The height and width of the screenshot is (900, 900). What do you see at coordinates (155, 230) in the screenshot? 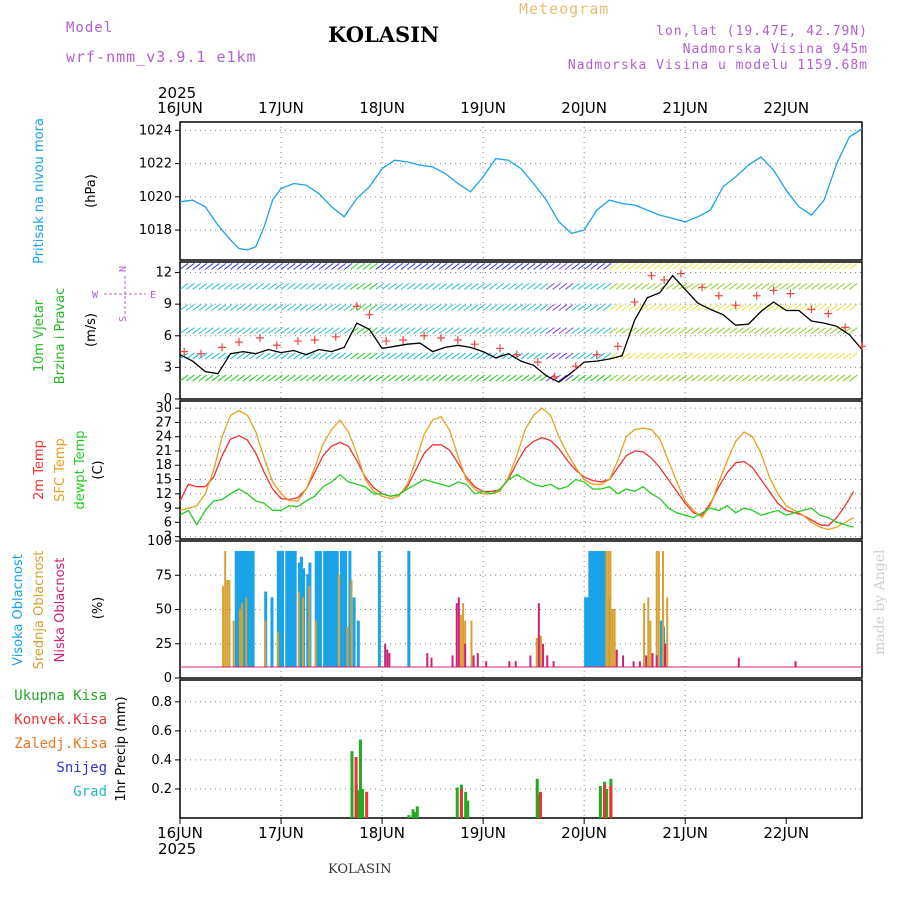
I see `y-tick-label: 1018` at bounding box center [155, 230].